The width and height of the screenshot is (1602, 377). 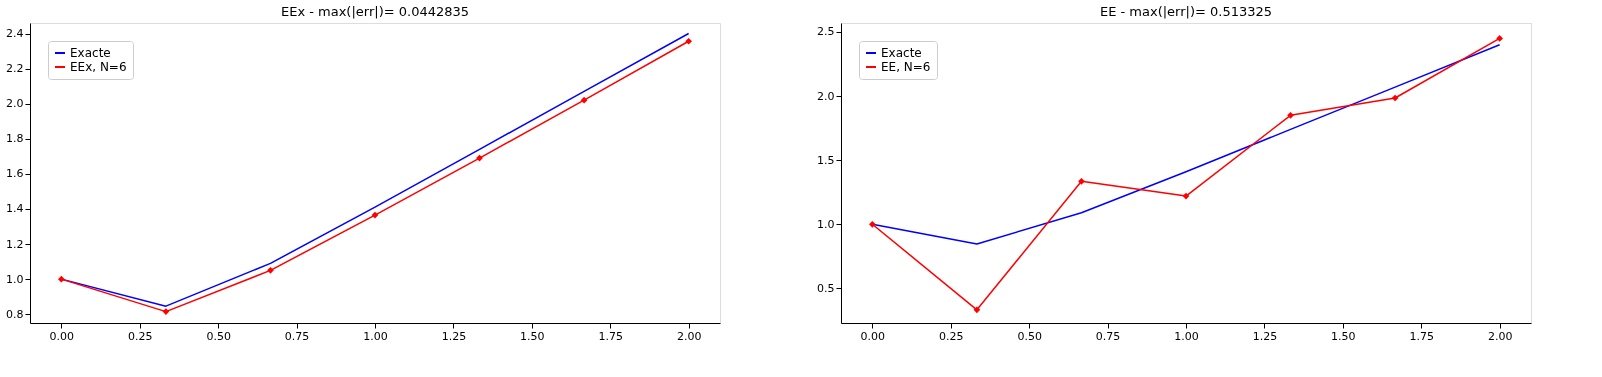 What do you see at coordinates (826, 32) in the screenshot?
I see `y-tick-label: 2.5` at bounding box center [826, 32].